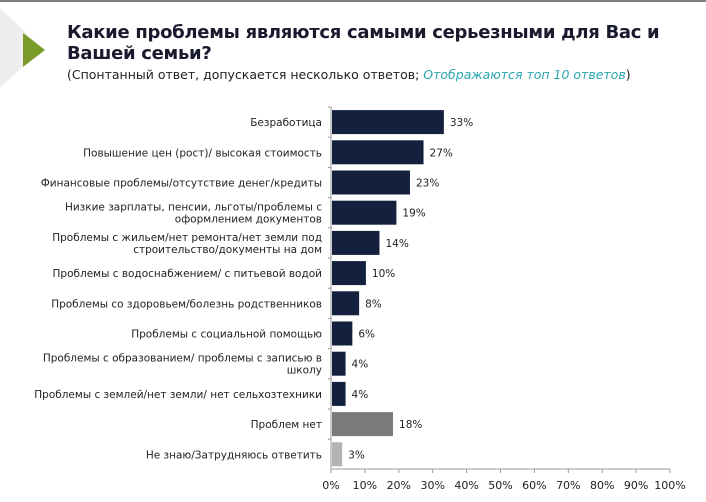  Describe the element at coordinates (399, 485) in the screenshot. I see `x-tick-label: 20%` at that location.